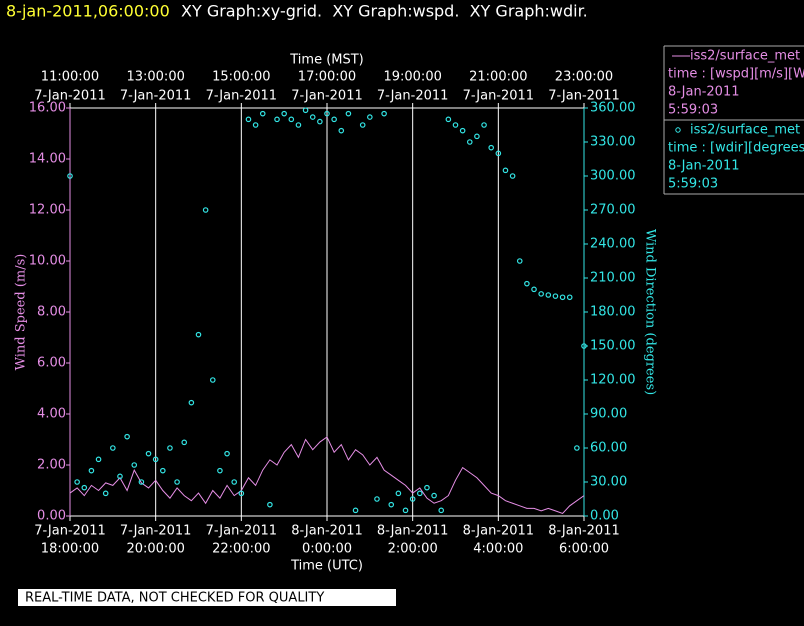 This screenshot has width=804, height=626. Describe the element at coordinates (70, 549) in the screenshot. I see `x-tick-label: 18:00:00` at that location.